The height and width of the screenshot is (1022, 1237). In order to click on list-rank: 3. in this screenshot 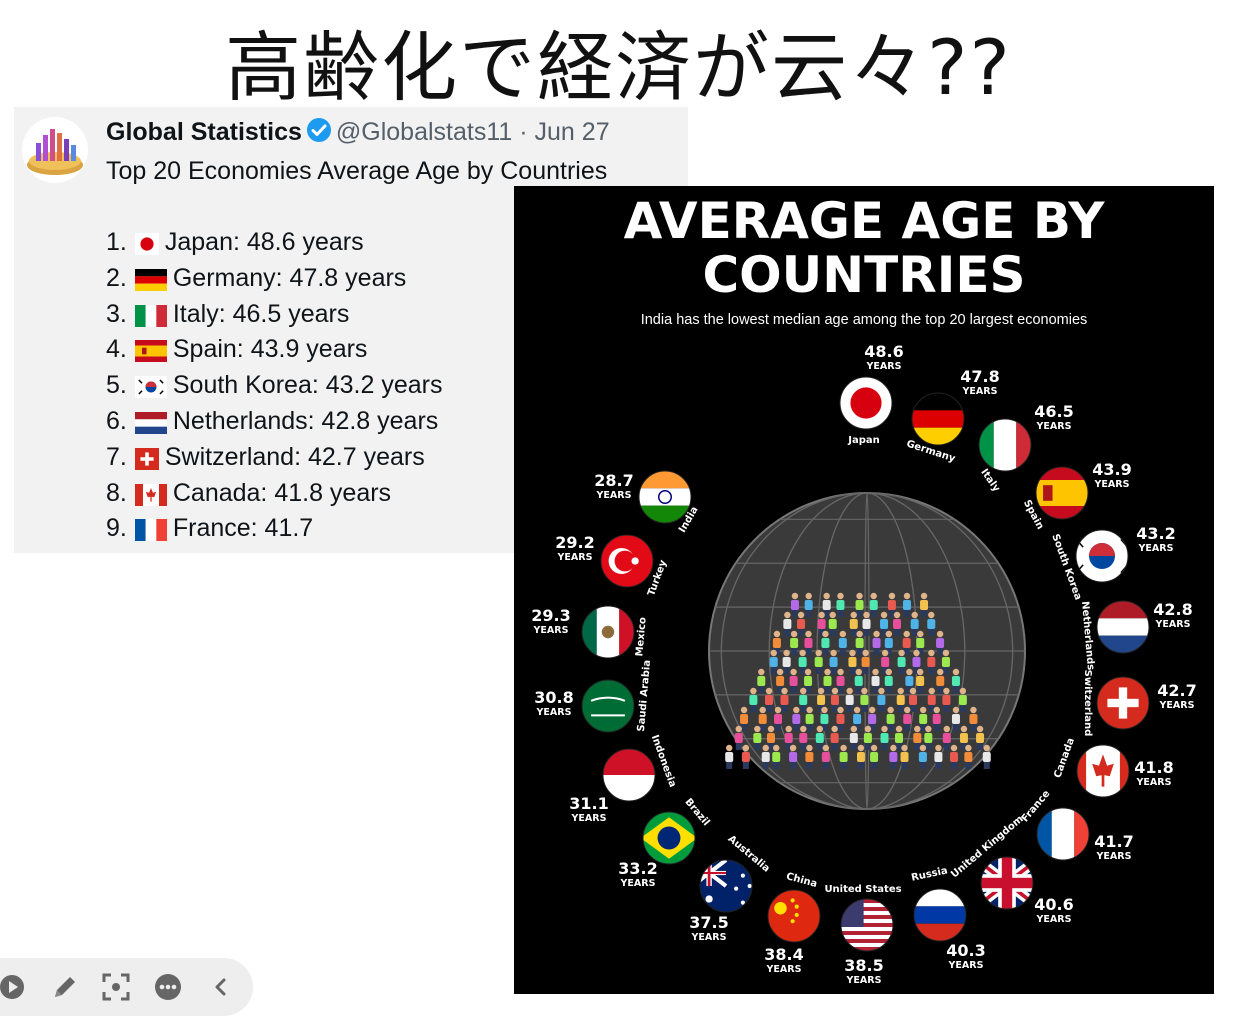, I will do `click(116, 313)`.